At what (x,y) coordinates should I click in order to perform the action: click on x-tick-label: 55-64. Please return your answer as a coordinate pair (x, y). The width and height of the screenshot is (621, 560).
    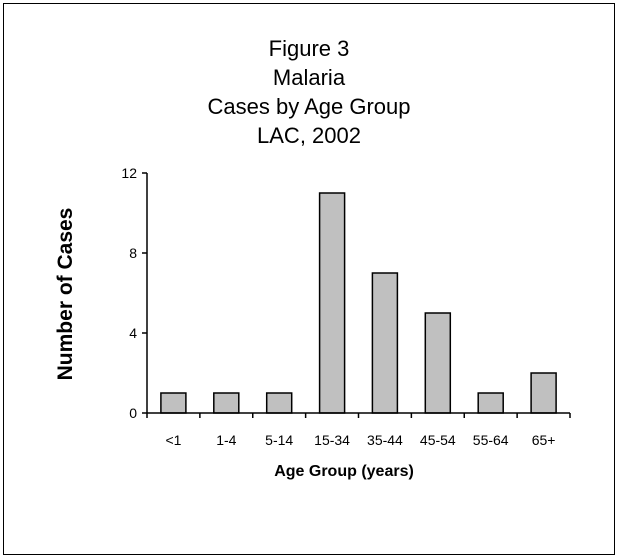
    Looking at the image, I should click on (491, 440).